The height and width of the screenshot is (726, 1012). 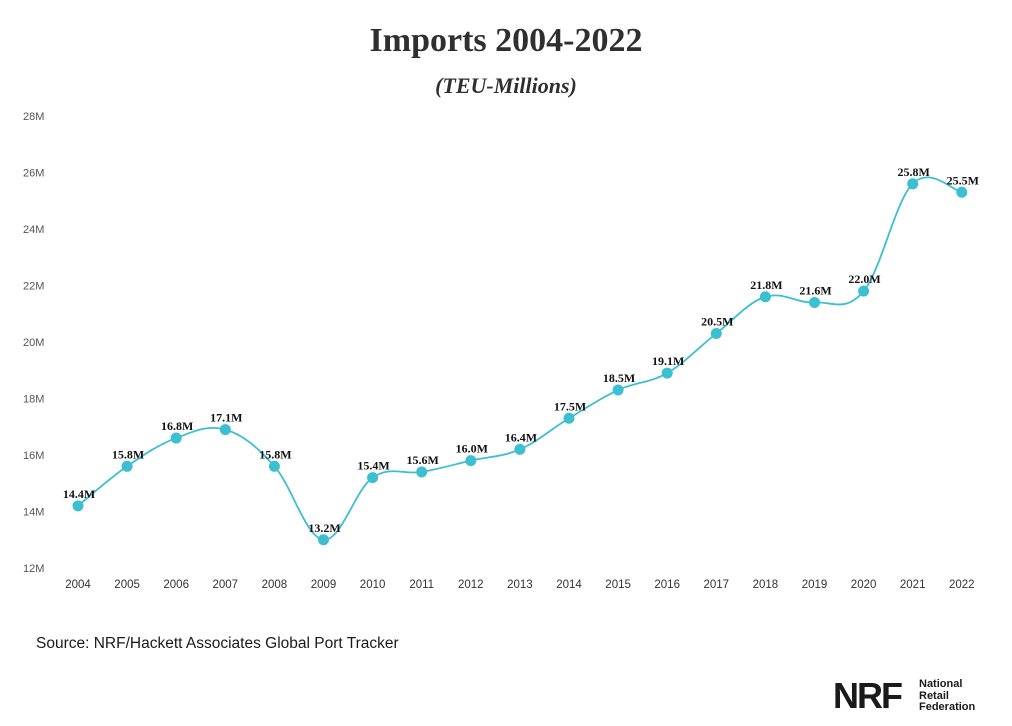 What do you see at coordinates (766, 285) in the screenshot?
I see `data-label: 21.8M` at bounding box center [766, 285].